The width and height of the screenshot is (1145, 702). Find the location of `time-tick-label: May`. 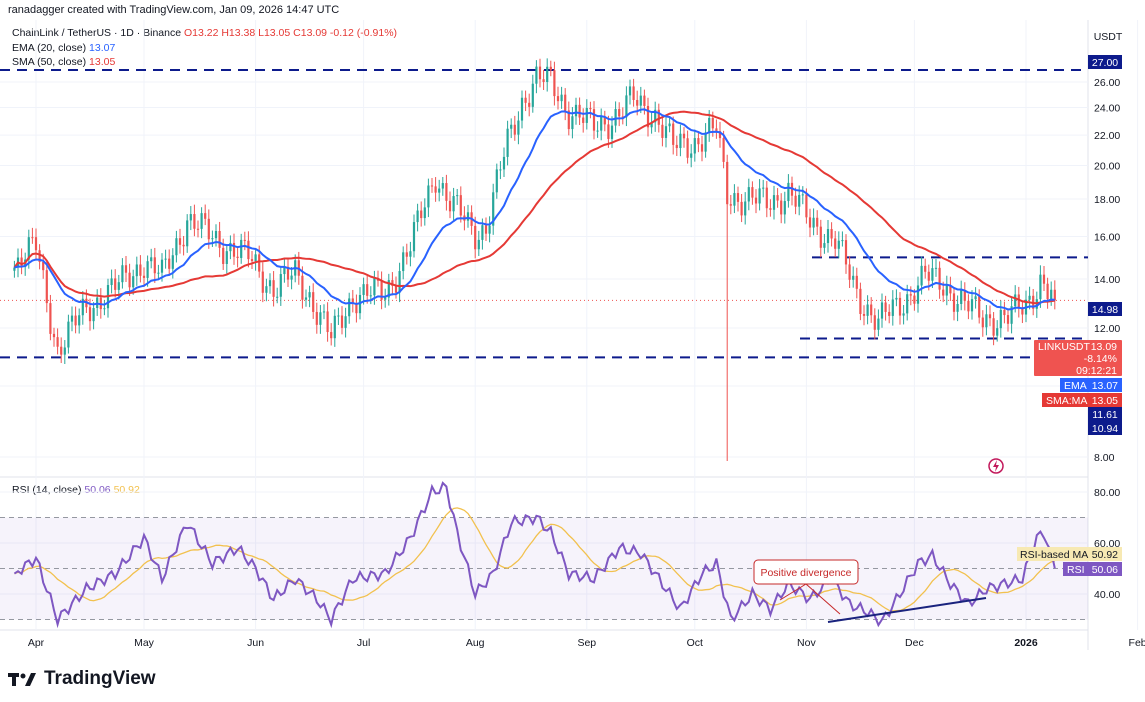

time-tick-label: May is located at coordinates (144, 643).